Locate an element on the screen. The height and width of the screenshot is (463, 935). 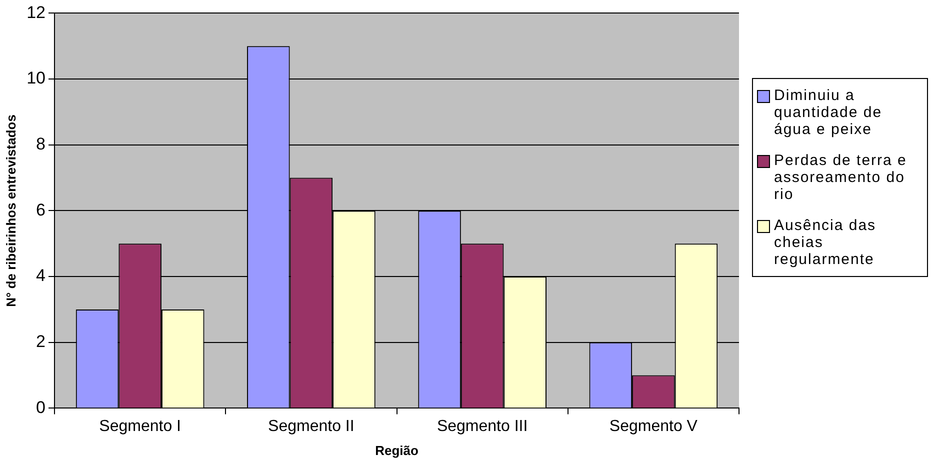
x-tick-label: Segmento V is located at coordinates (653, 427).